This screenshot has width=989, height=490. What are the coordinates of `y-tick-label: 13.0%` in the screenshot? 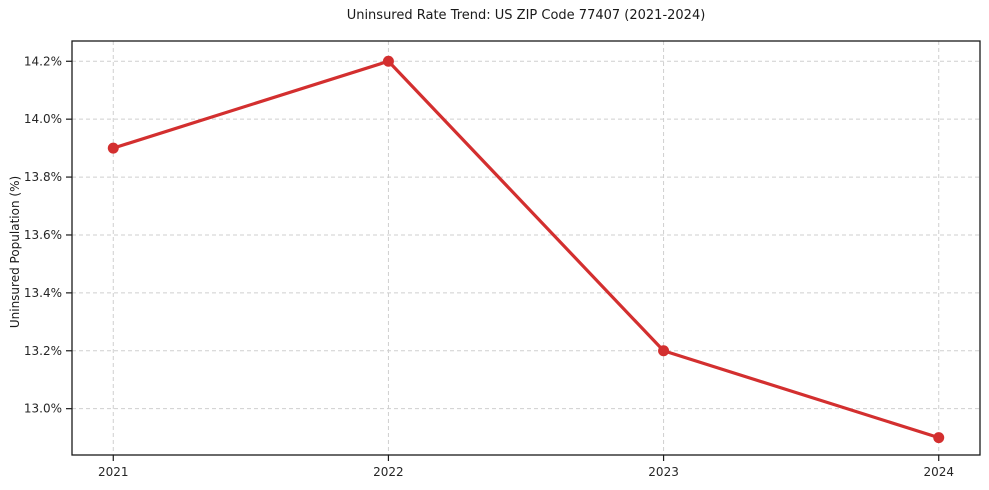 It's located at (43, 409).